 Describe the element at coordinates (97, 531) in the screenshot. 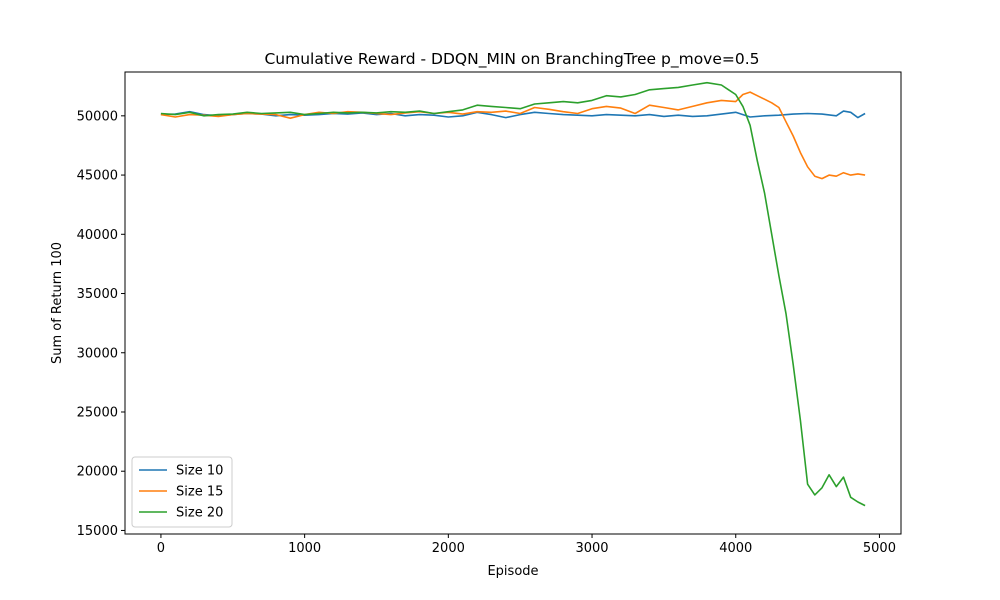

I see `y-tick-label: 15000` at that location.